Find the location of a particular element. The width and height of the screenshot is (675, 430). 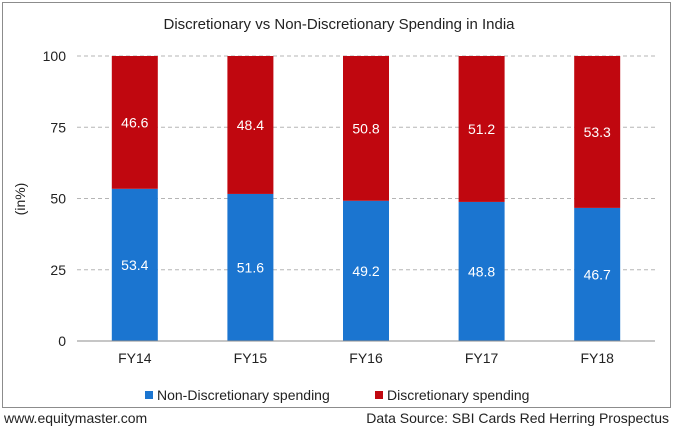

legend-label: Discretionary spending is located at coordinates (458, 395).